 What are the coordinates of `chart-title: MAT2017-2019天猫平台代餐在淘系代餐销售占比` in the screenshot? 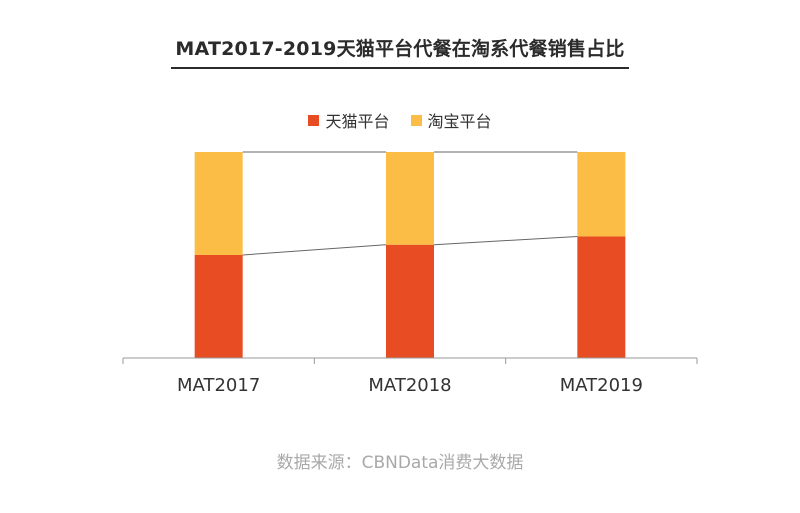 It's located at (400, 51).